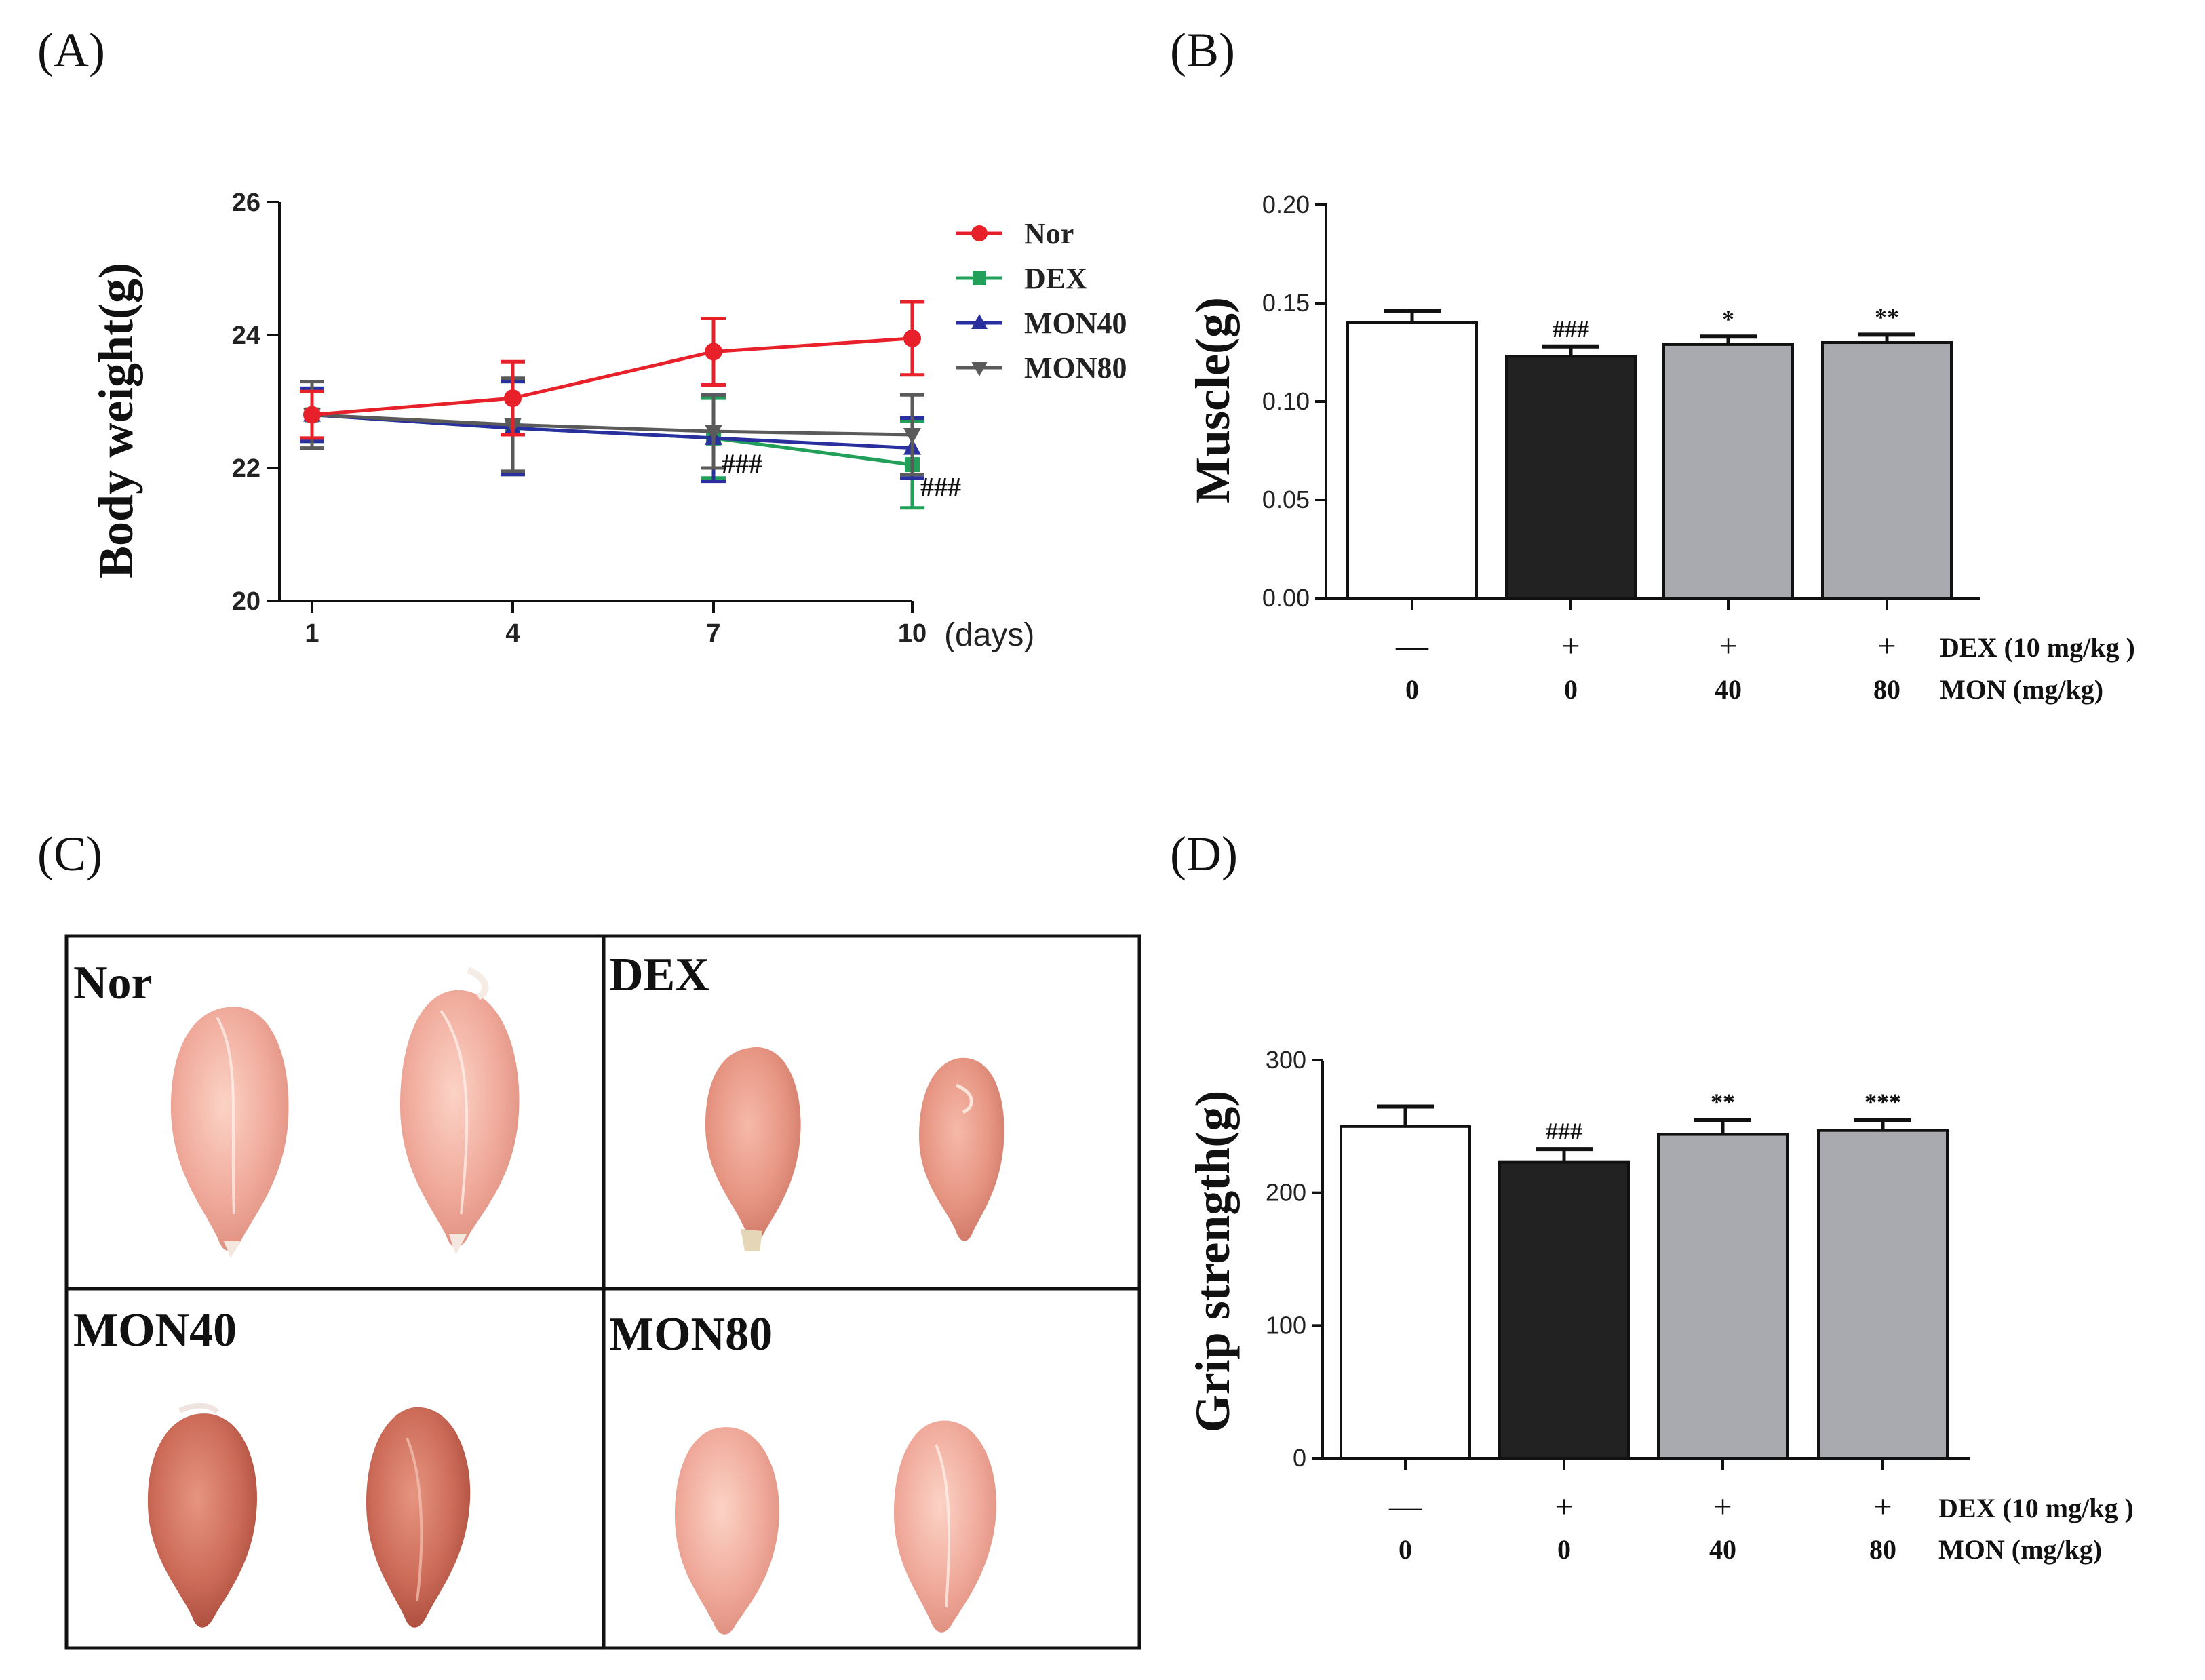 The image size is (2205, 1680). Describe the element at coordinates (1075, 324) in the screenshot. I see `legend-label: MON40` at that location.